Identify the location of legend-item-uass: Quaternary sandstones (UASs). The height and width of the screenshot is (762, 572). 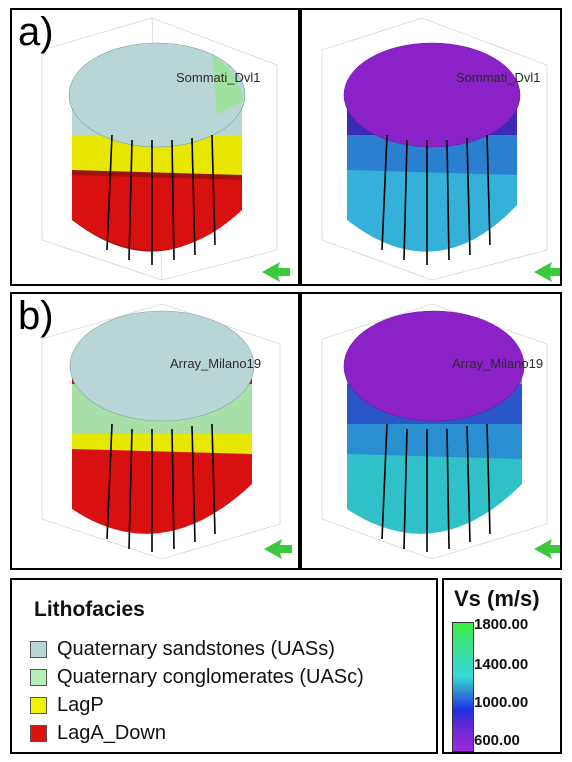
(182, 649).